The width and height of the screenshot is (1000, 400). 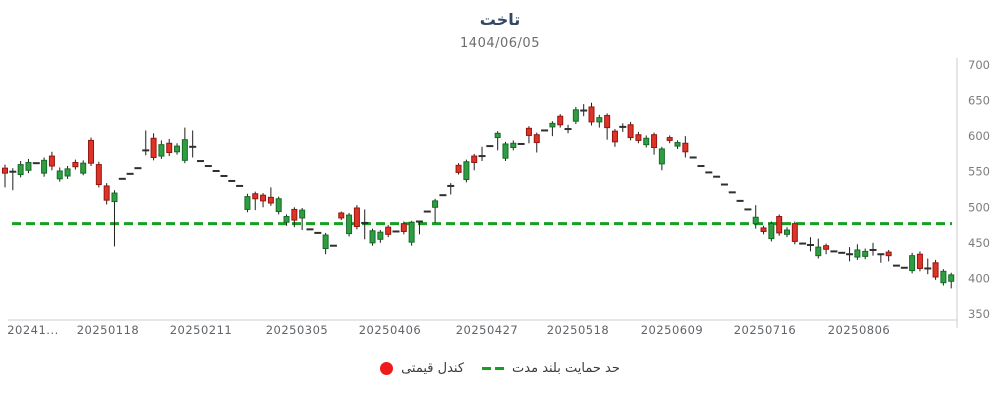 I want to click on legend-support-label: حد حمایت بلند مدت, so click(x=566, y=368).